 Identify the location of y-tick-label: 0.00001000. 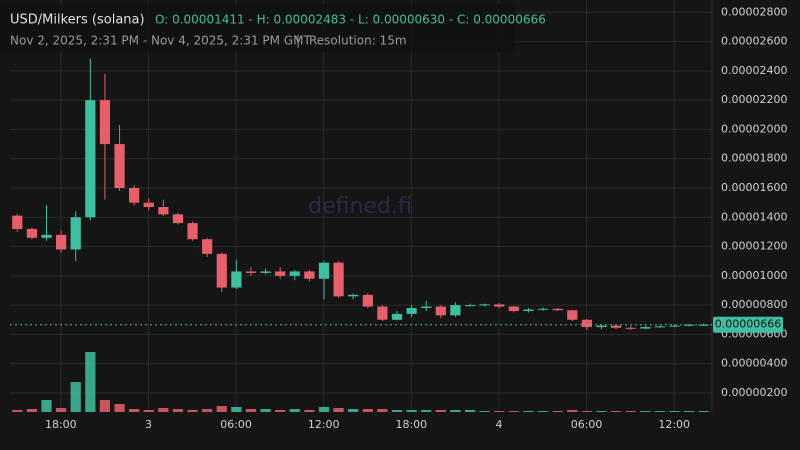
(754, 275).